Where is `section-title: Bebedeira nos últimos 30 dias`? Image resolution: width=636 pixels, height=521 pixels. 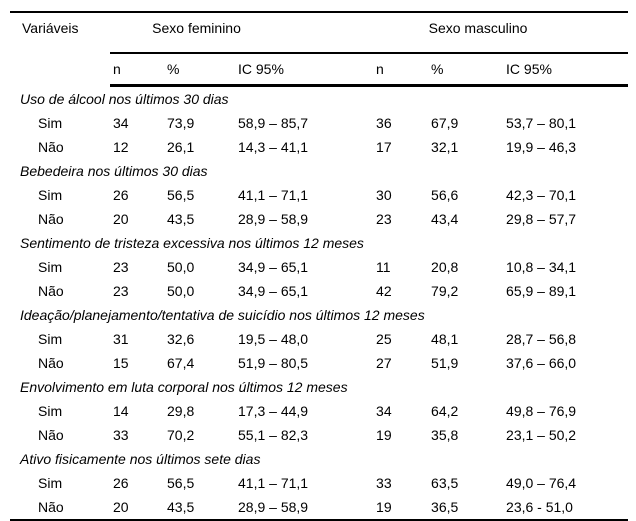 section-title: Bebedeira nos últimos 30 dias is located at coordinates (114, 171).